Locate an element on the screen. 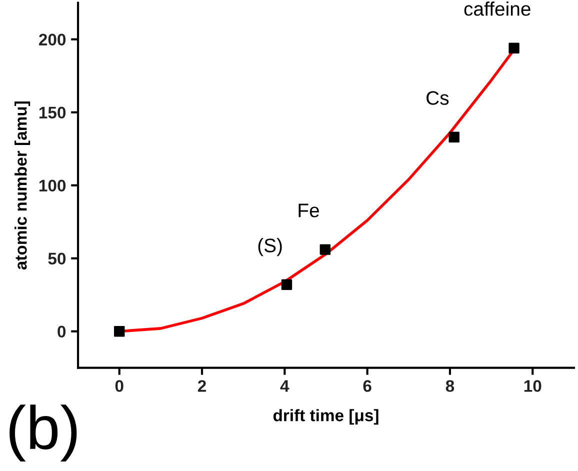 This screenshot has height=471, width=578. x-axis-title: drift time [μs] is located at coordinates (325, 417).